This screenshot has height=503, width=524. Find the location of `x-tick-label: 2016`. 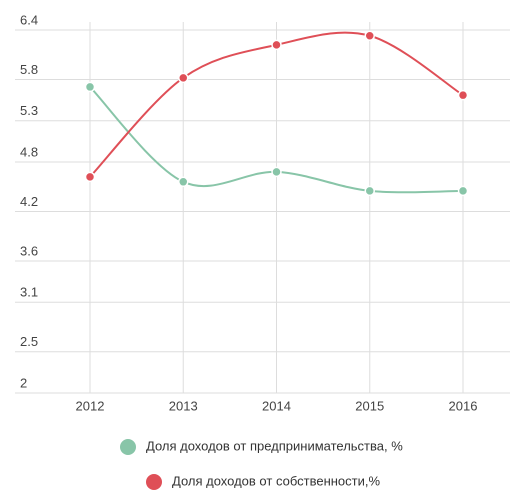

x-tick-label: 2016 is located at coordinates (463, 405).